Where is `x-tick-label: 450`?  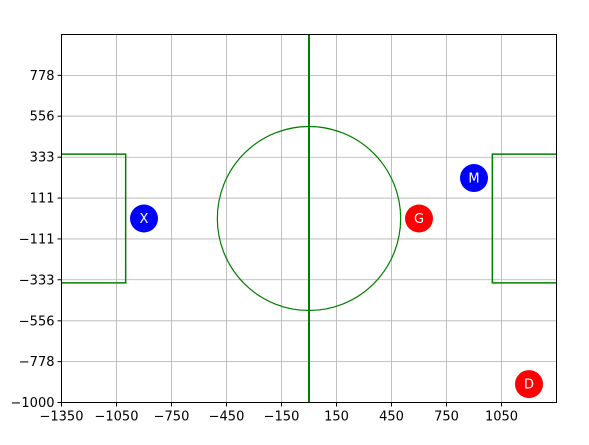 x-tick-label: 450 is located at coordinates (391, 417).